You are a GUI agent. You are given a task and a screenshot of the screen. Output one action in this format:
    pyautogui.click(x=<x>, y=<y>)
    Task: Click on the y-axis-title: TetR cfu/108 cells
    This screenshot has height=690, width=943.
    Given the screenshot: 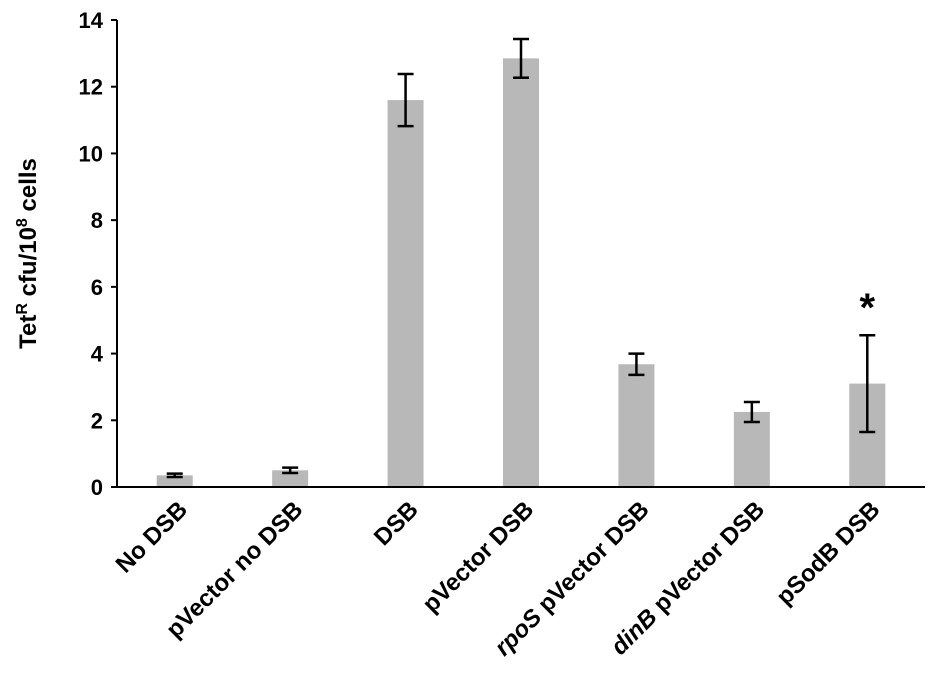 What is the action you would take?
    pyautogui.click(x=28, y=253)
    